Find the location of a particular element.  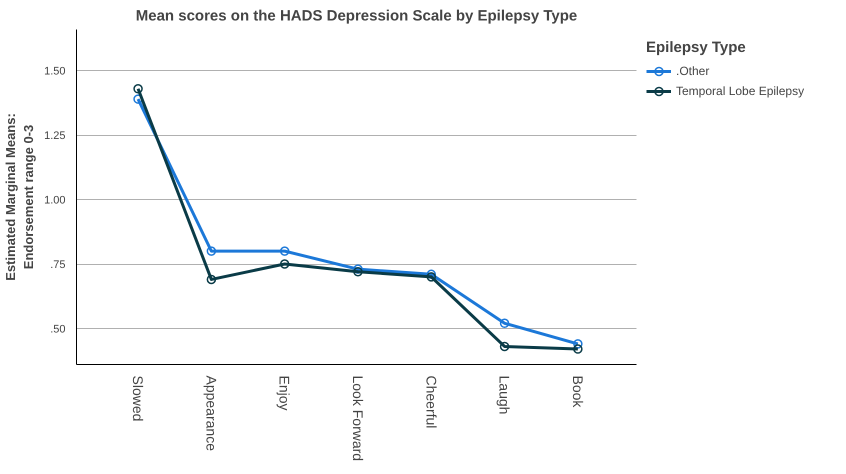

legend-label: .Other is located at coordinates (693, 71).